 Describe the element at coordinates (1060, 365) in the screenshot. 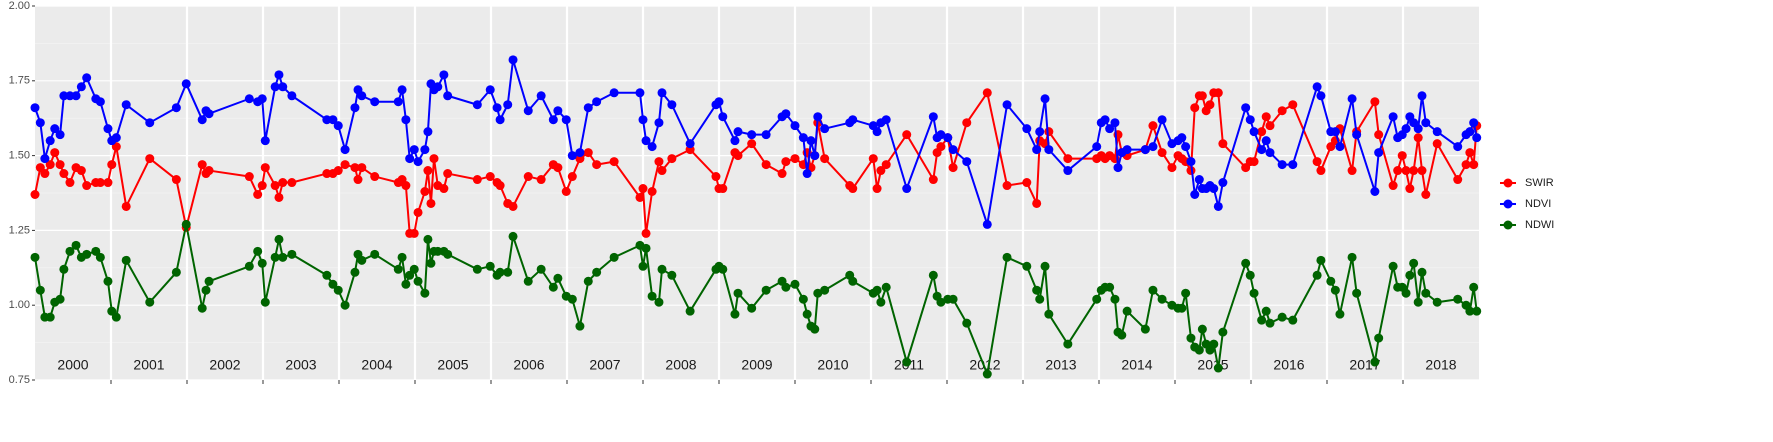

I see `x-tick-label: 2013` at that location.